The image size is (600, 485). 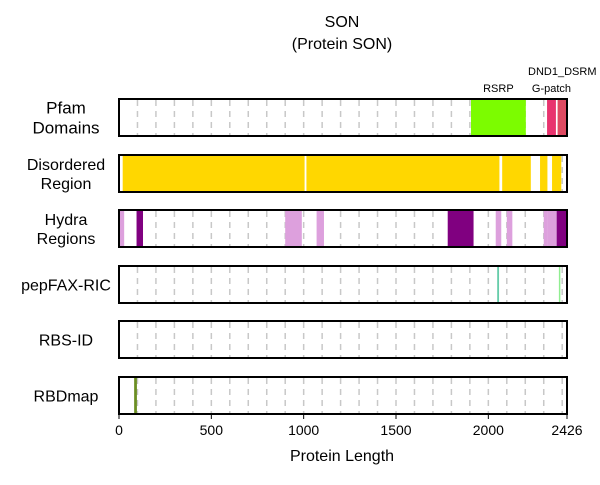 I want to click on domain-label: G-patch, so click(x=551, y=89).